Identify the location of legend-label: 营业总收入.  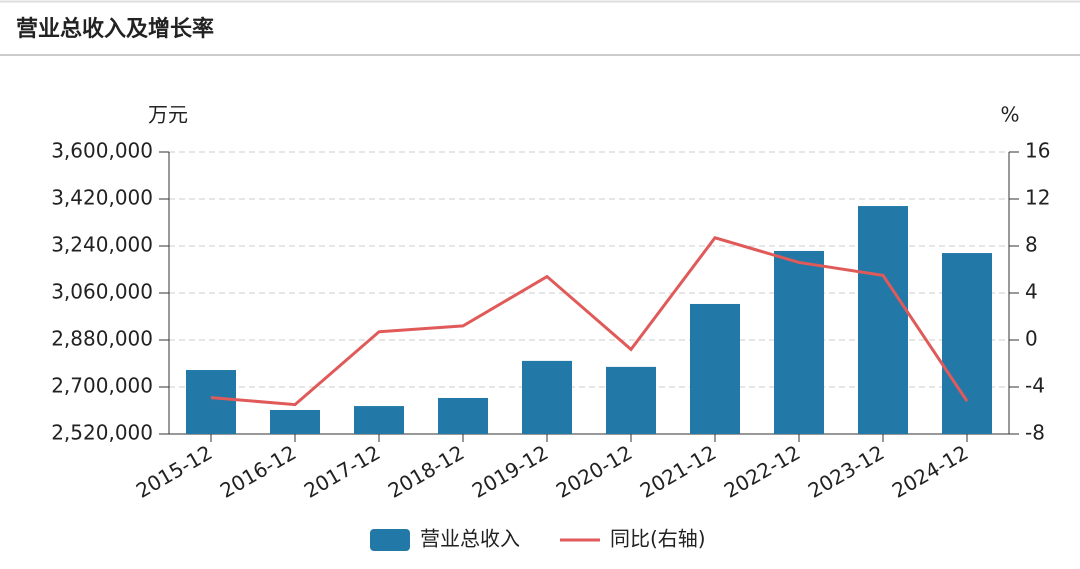
(470, 539).